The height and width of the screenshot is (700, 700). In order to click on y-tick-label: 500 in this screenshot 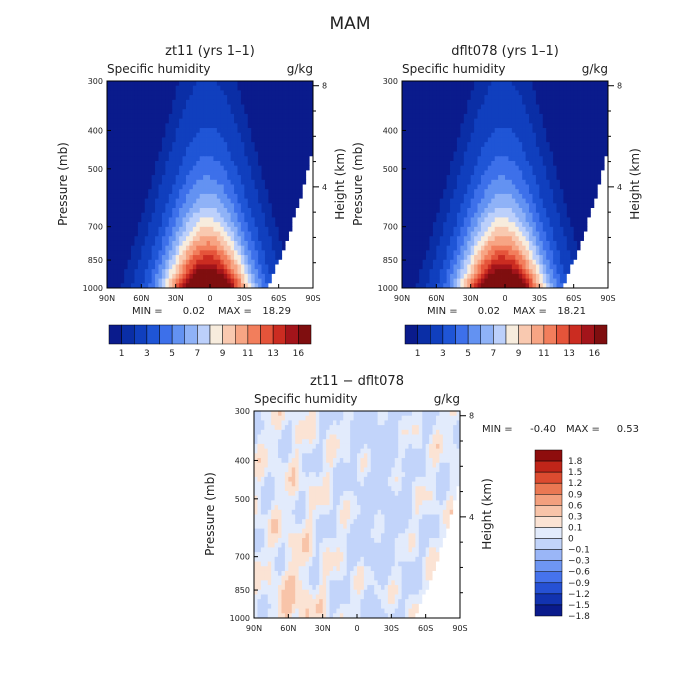, I will do `click(95, 169)`.